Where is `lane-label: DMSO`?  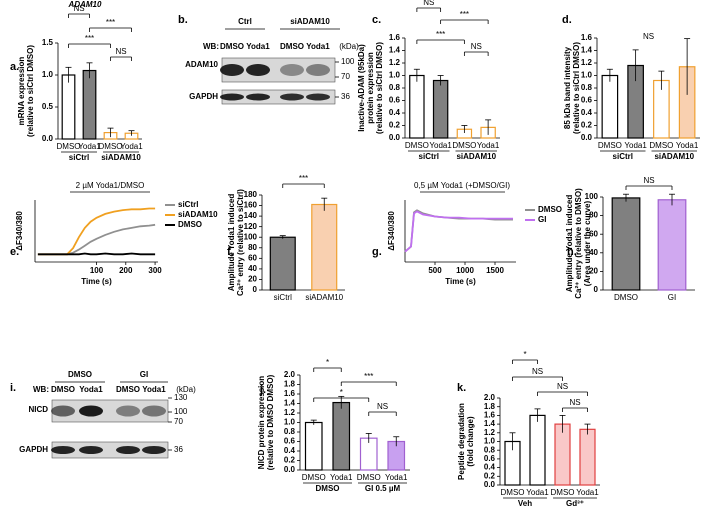 lane-label: DMSO is located at coordinates (63, 389).